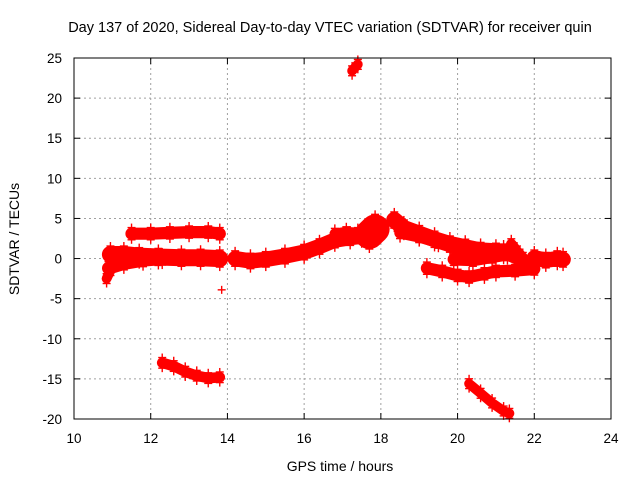 This screenshot has height=480, width=640. What do you see at coordinates (54, 58) in the screenshot?
I see `y-tick-label: 25` at bounding box center [54, 58].